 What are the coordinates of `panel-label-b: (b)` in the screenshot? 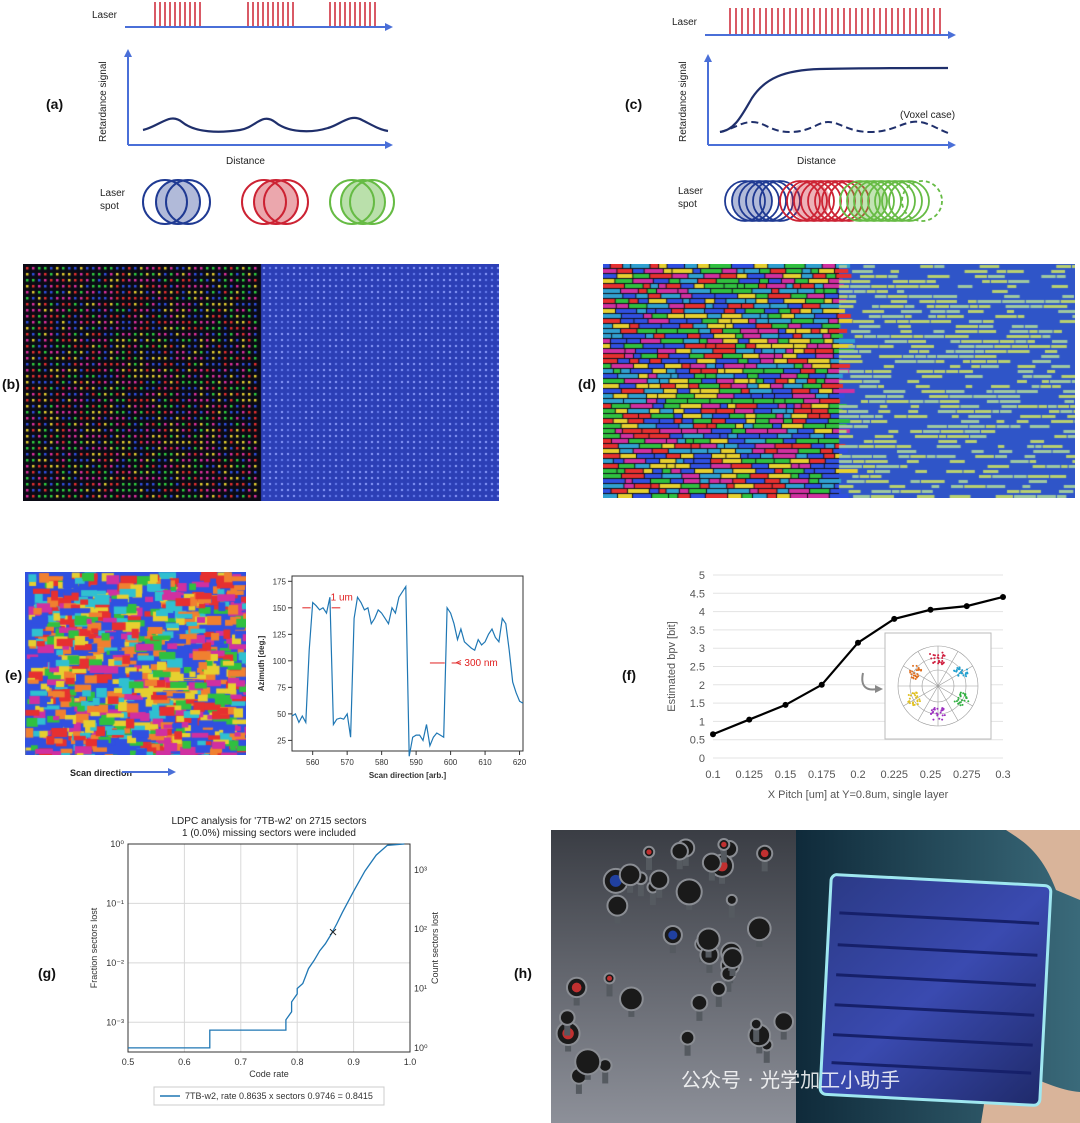 It's located at (11, 384).